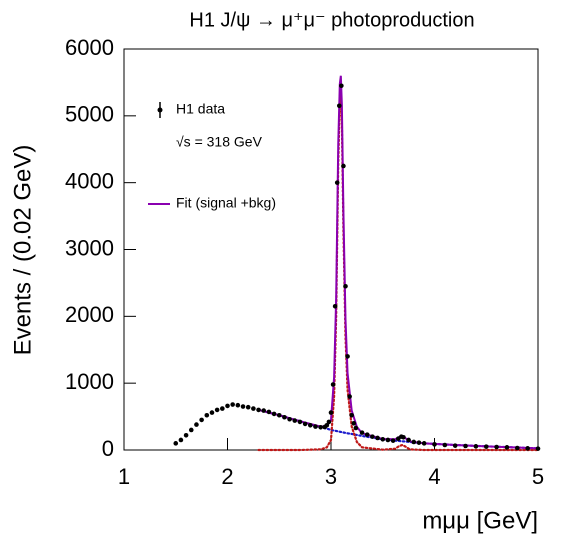 The height and width of the screenshot is (549, 567). I want to click on legend-label: Fit (signal +bkg), so click(226, 203).